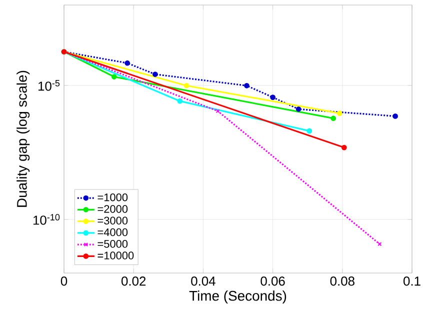  What do you see at coordinates (342, 281) in the screenshot?
I see `x-tick-label: 0.08` at bounding box center [342, 281].